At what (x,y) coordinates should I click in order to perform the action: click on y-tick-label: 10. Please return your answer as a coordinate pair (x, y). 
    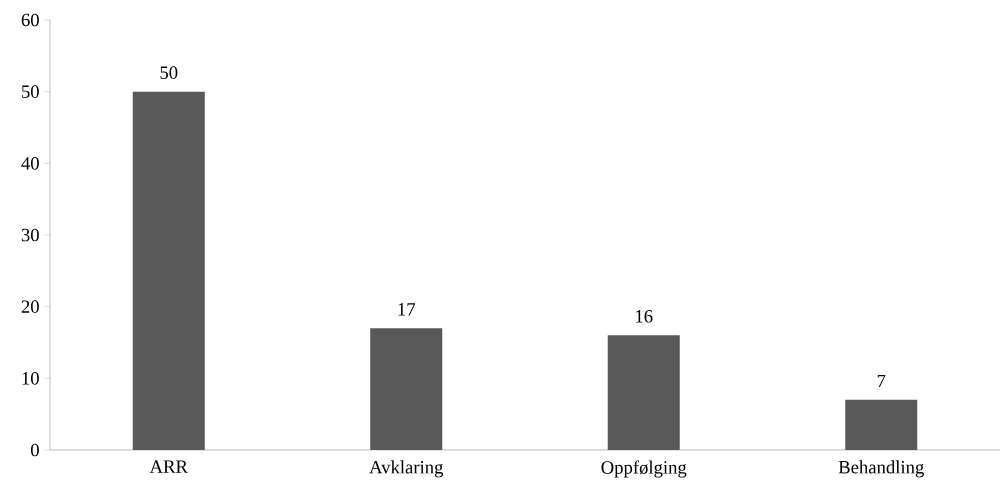
    Looking at the image, I should click on (30, 378).